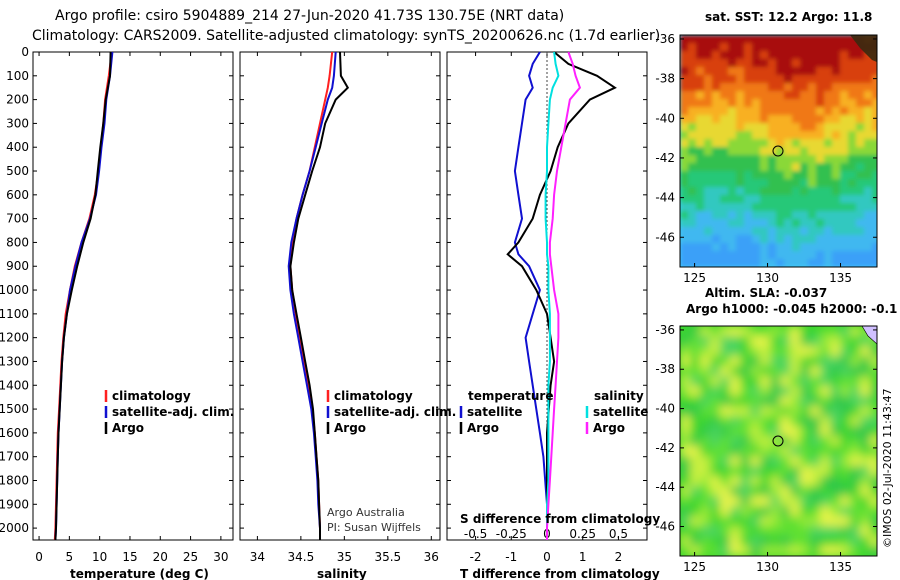  What do you see at coordinates (344, 557) in the screenshot?
I see `x-tick-label: 35` at bounding box center [344, 557].